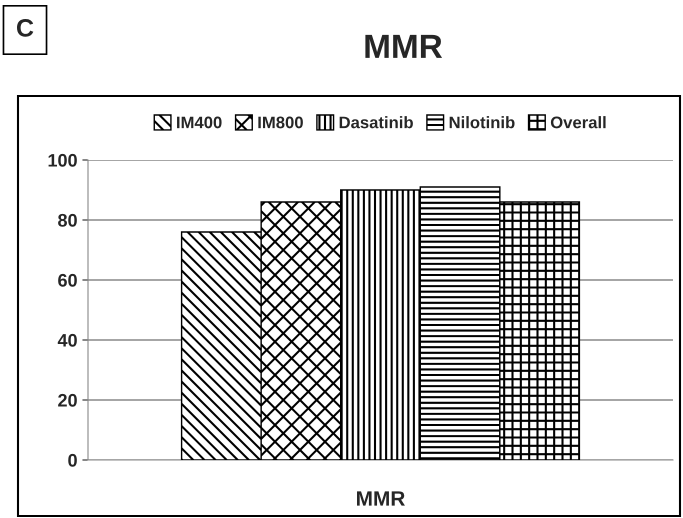 The image size is (683, 518). Describe the element at coordinates (67, 340) in the screenshot. I see `y-tick-label: 40` at that location.